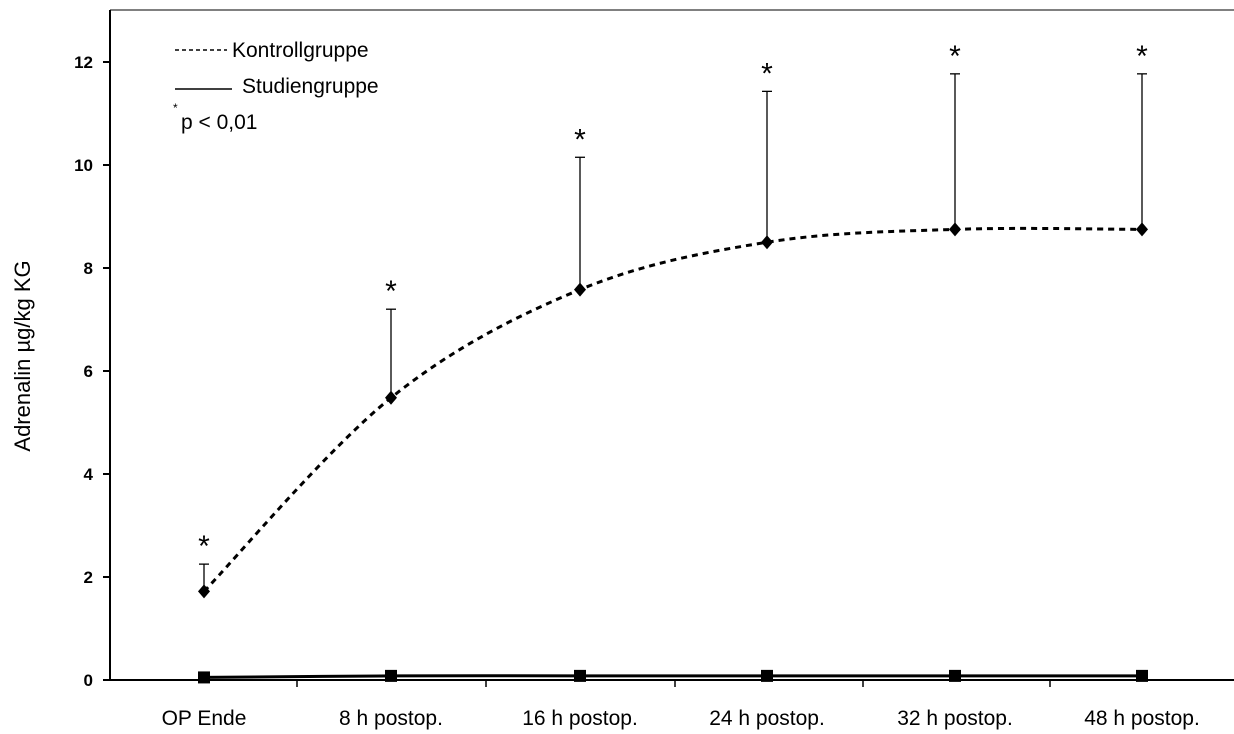 Image resolution: width=1234 pixels, height=734 pixels. I want to click on x-category-label: 32 h postop., so click(955, 718).